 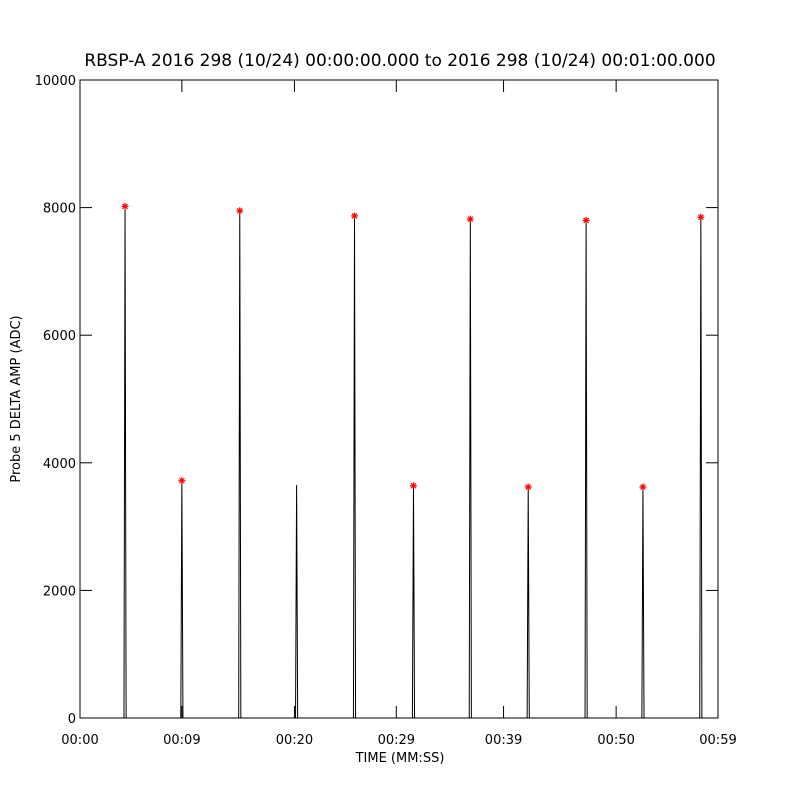 I want to click on y-tick-label: 8000, so click(x=59, y=209).